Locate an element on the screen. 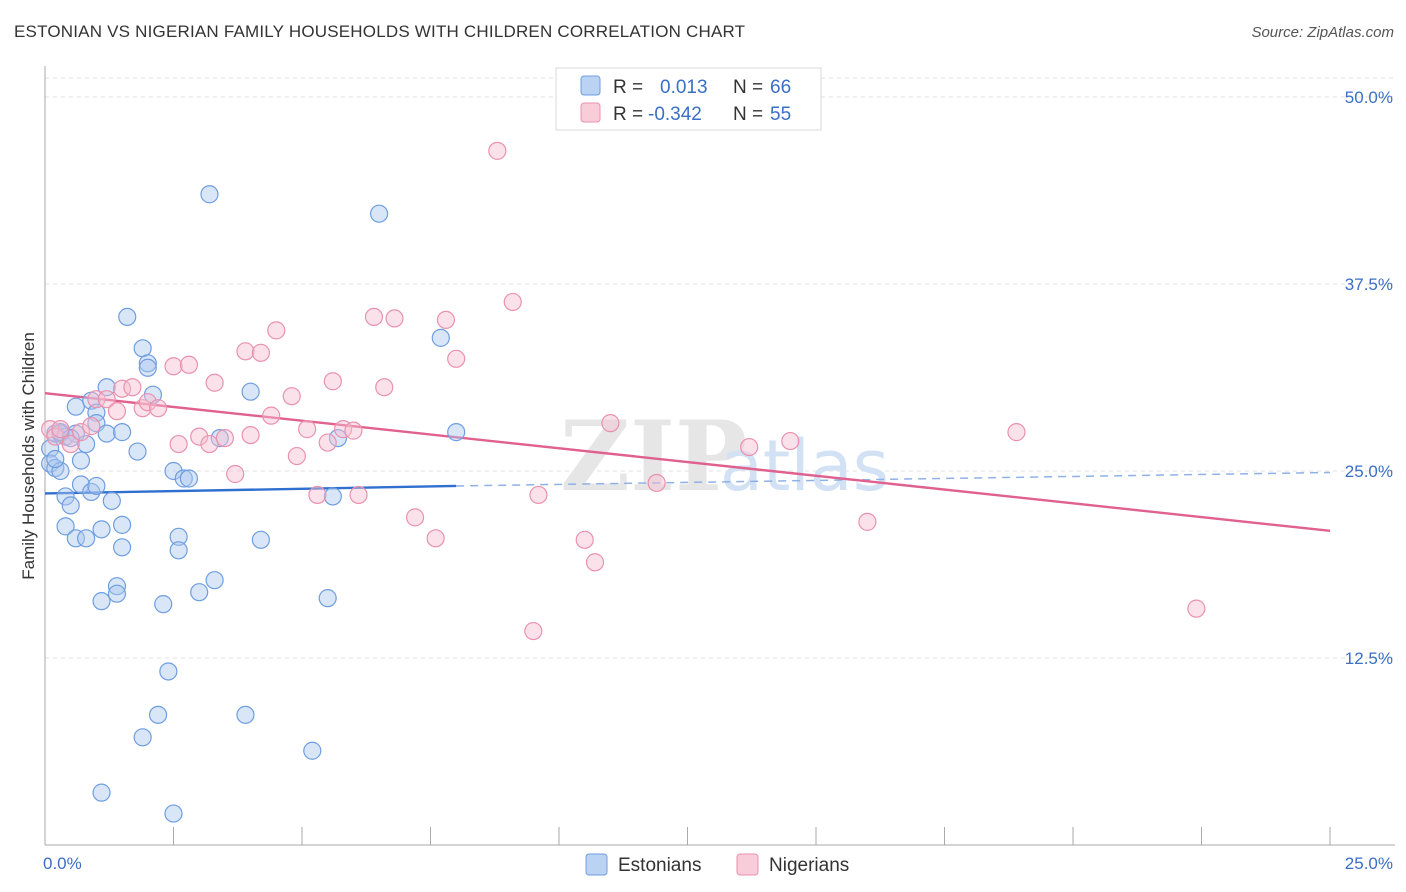  estonians-legend-swatch is located at coordinates (590, 85).